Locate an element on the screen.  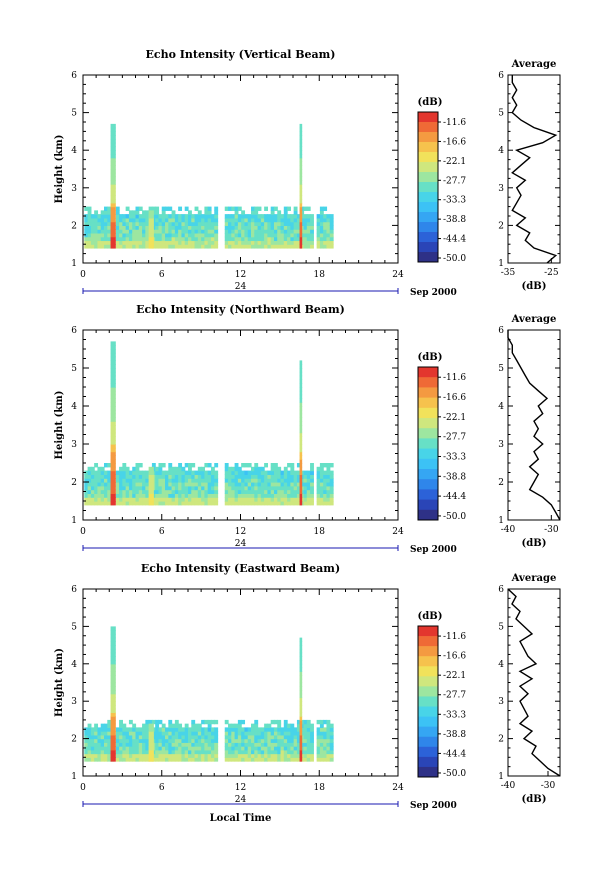
y-tick-label: 5 is located at coordinates (74, 369).